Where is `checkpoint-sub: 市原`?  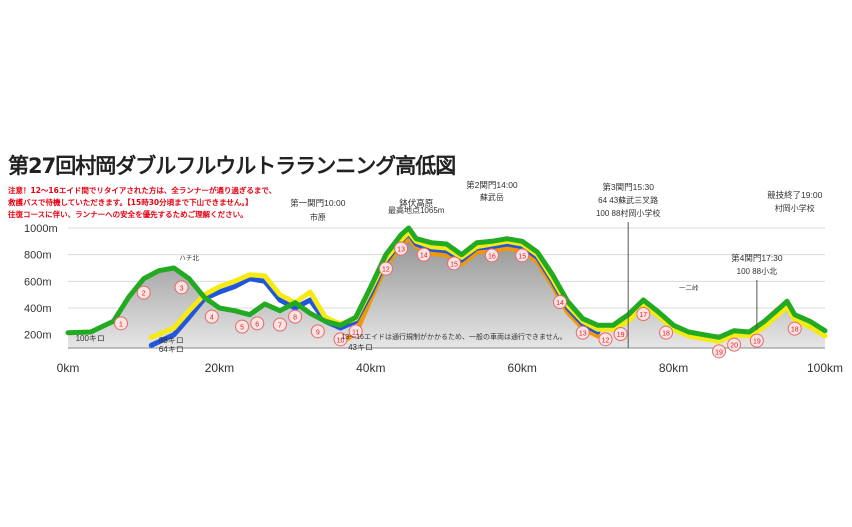 checkpoint-sub: 市原 is located at coordinates (318, 217).